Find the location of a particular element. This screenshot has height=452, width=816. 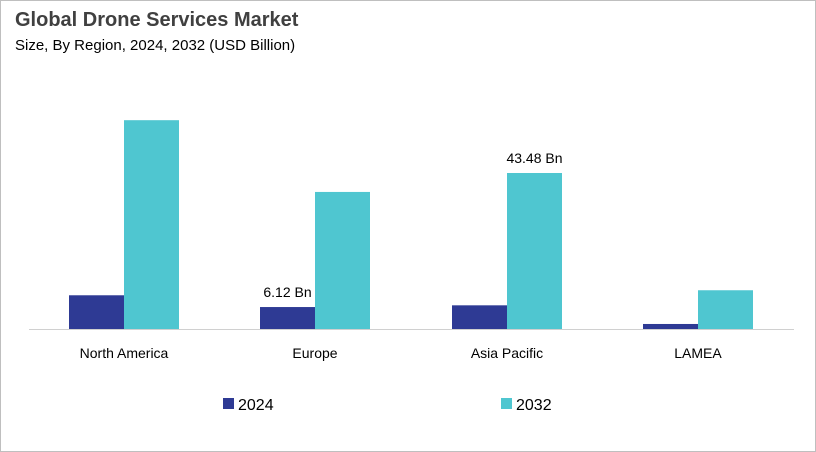

data-label: 43.48 Bn is located at coordinates (534, 158).